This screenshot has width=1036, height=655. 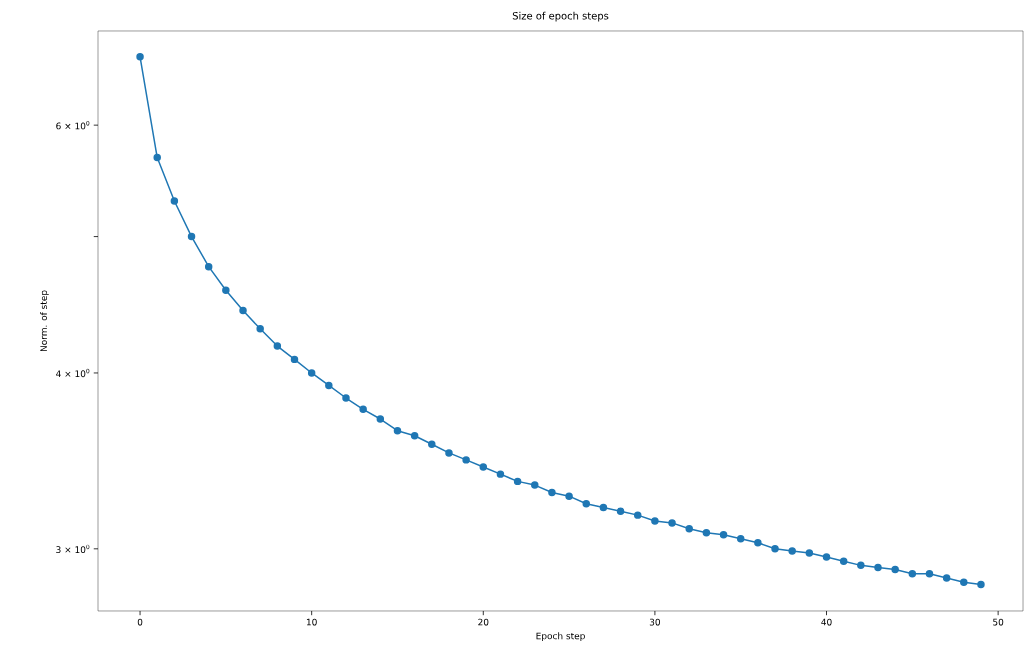 I want to click on y-tick-label: 3 × 10$^{0}$, so click(x=73, y=549).